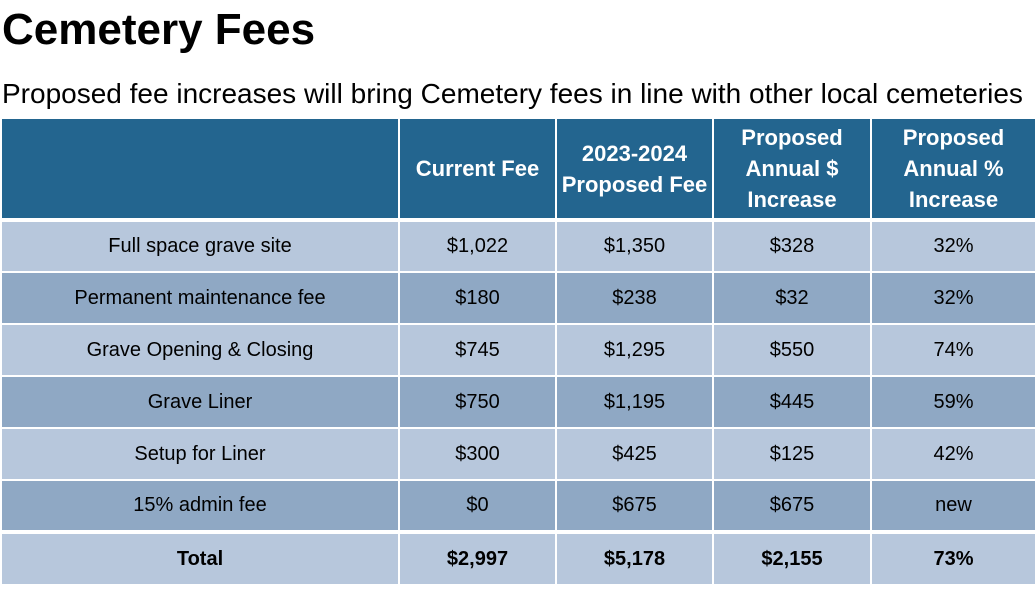 The width and height of the screenshot is (1035, 597). What do you see at coordinates (159, 29) in the screenshot?
I see `page-title: Cemetery Fees` at bounding box center [159, 29].